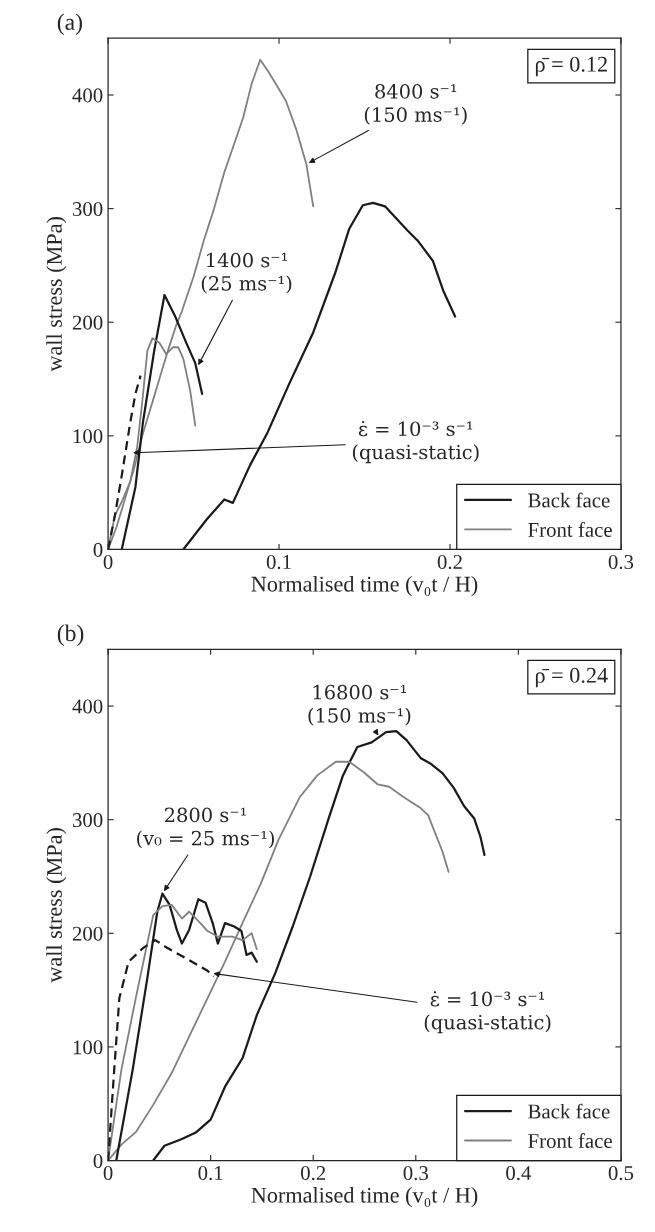 The height and width of the screenshot is (1232, 655). What do you see at coordinates (571, 677) in the screenshot?
I see `annotation: ρ̄ = 0.24` at bounding box center [571, 677].